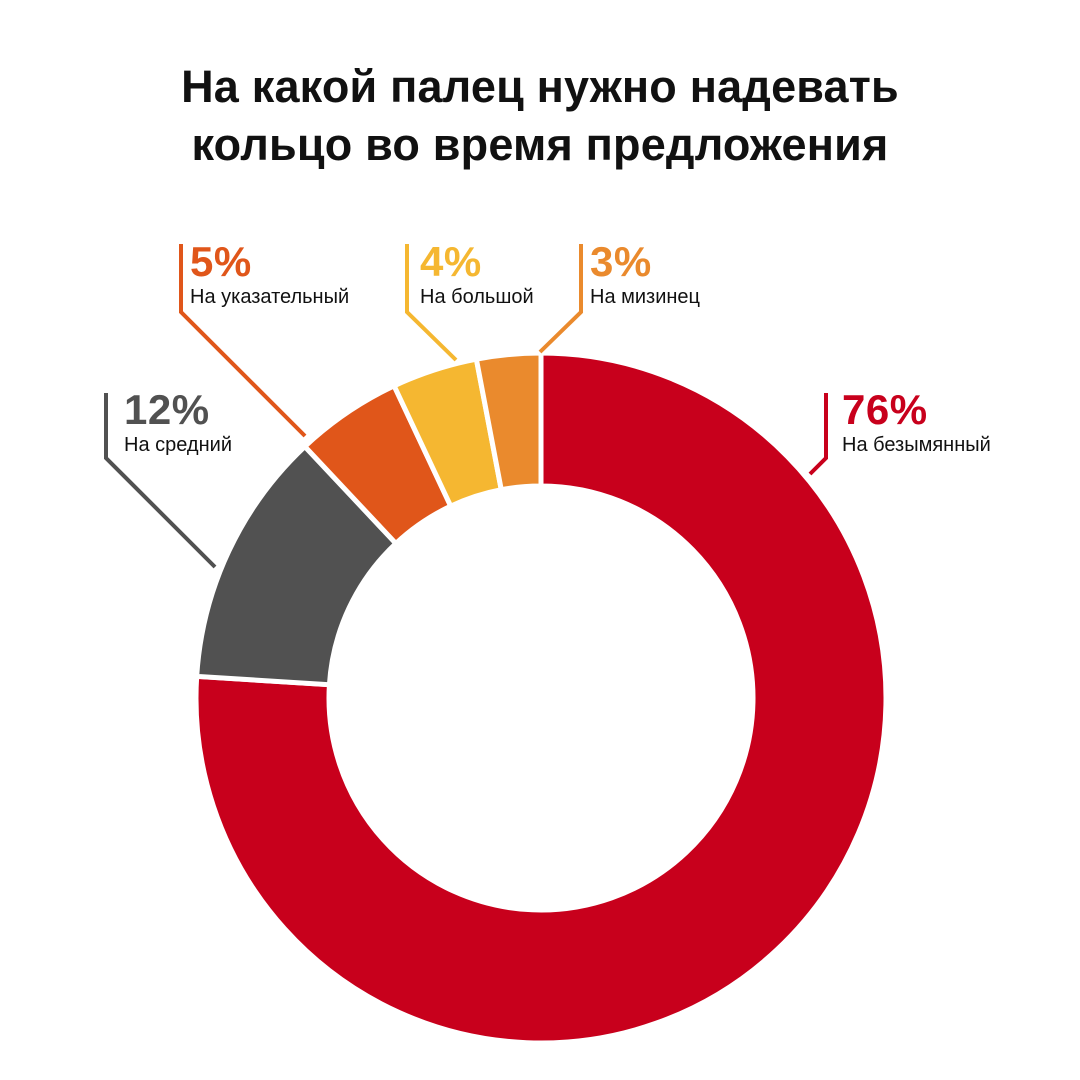  I want to click on leader-line-thumb, so click(431, 303).